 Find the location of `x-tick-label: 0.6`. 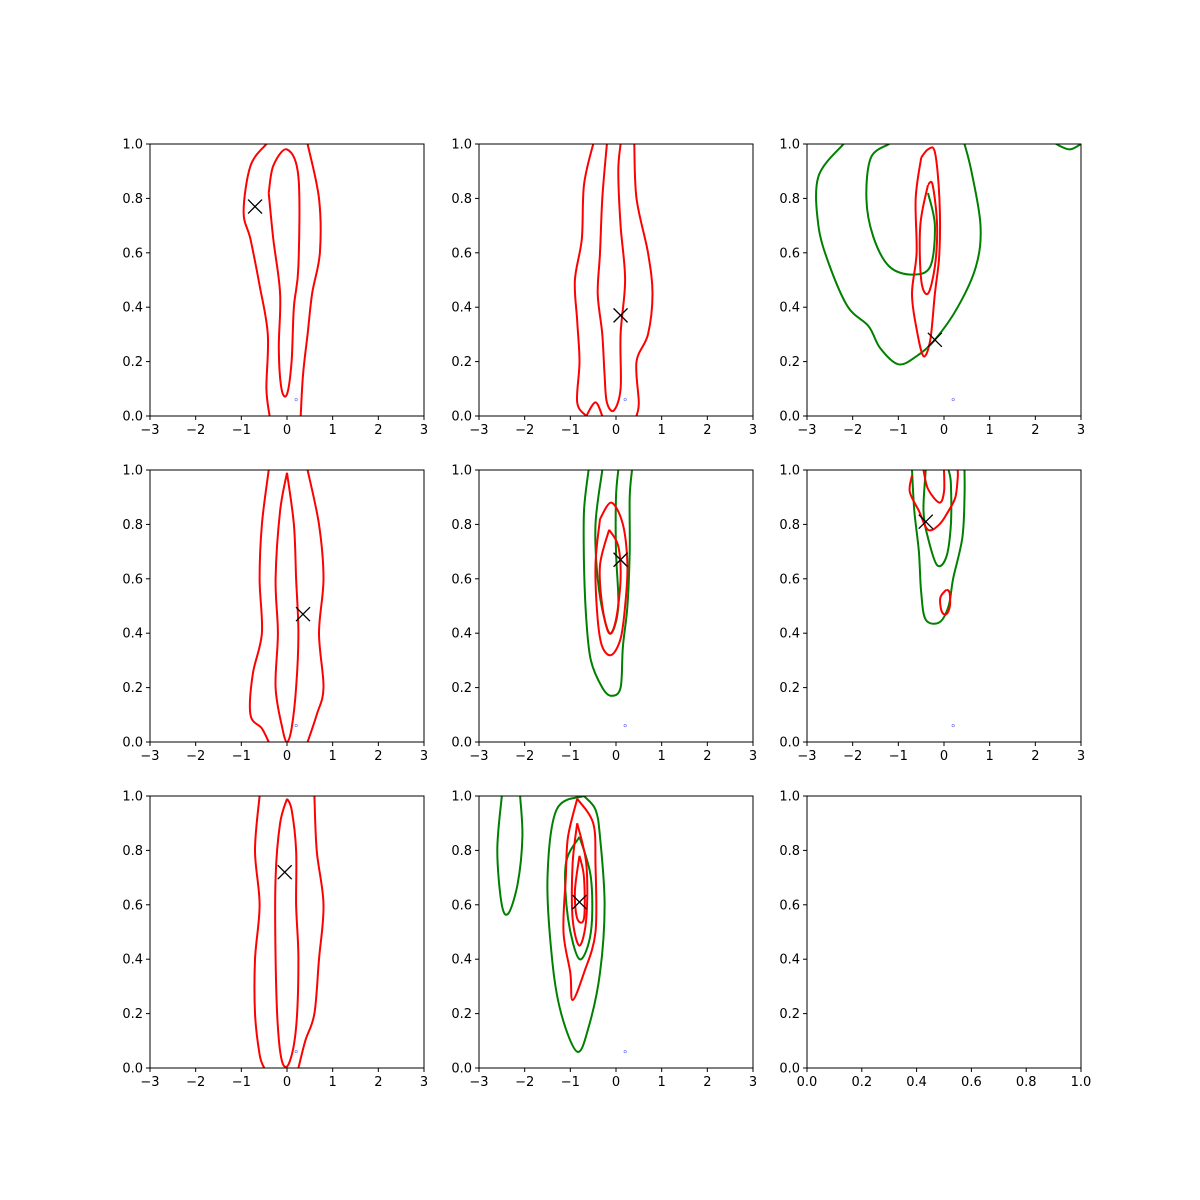

x-tick-label: 0.6 is located at coordinates (971, 1082).